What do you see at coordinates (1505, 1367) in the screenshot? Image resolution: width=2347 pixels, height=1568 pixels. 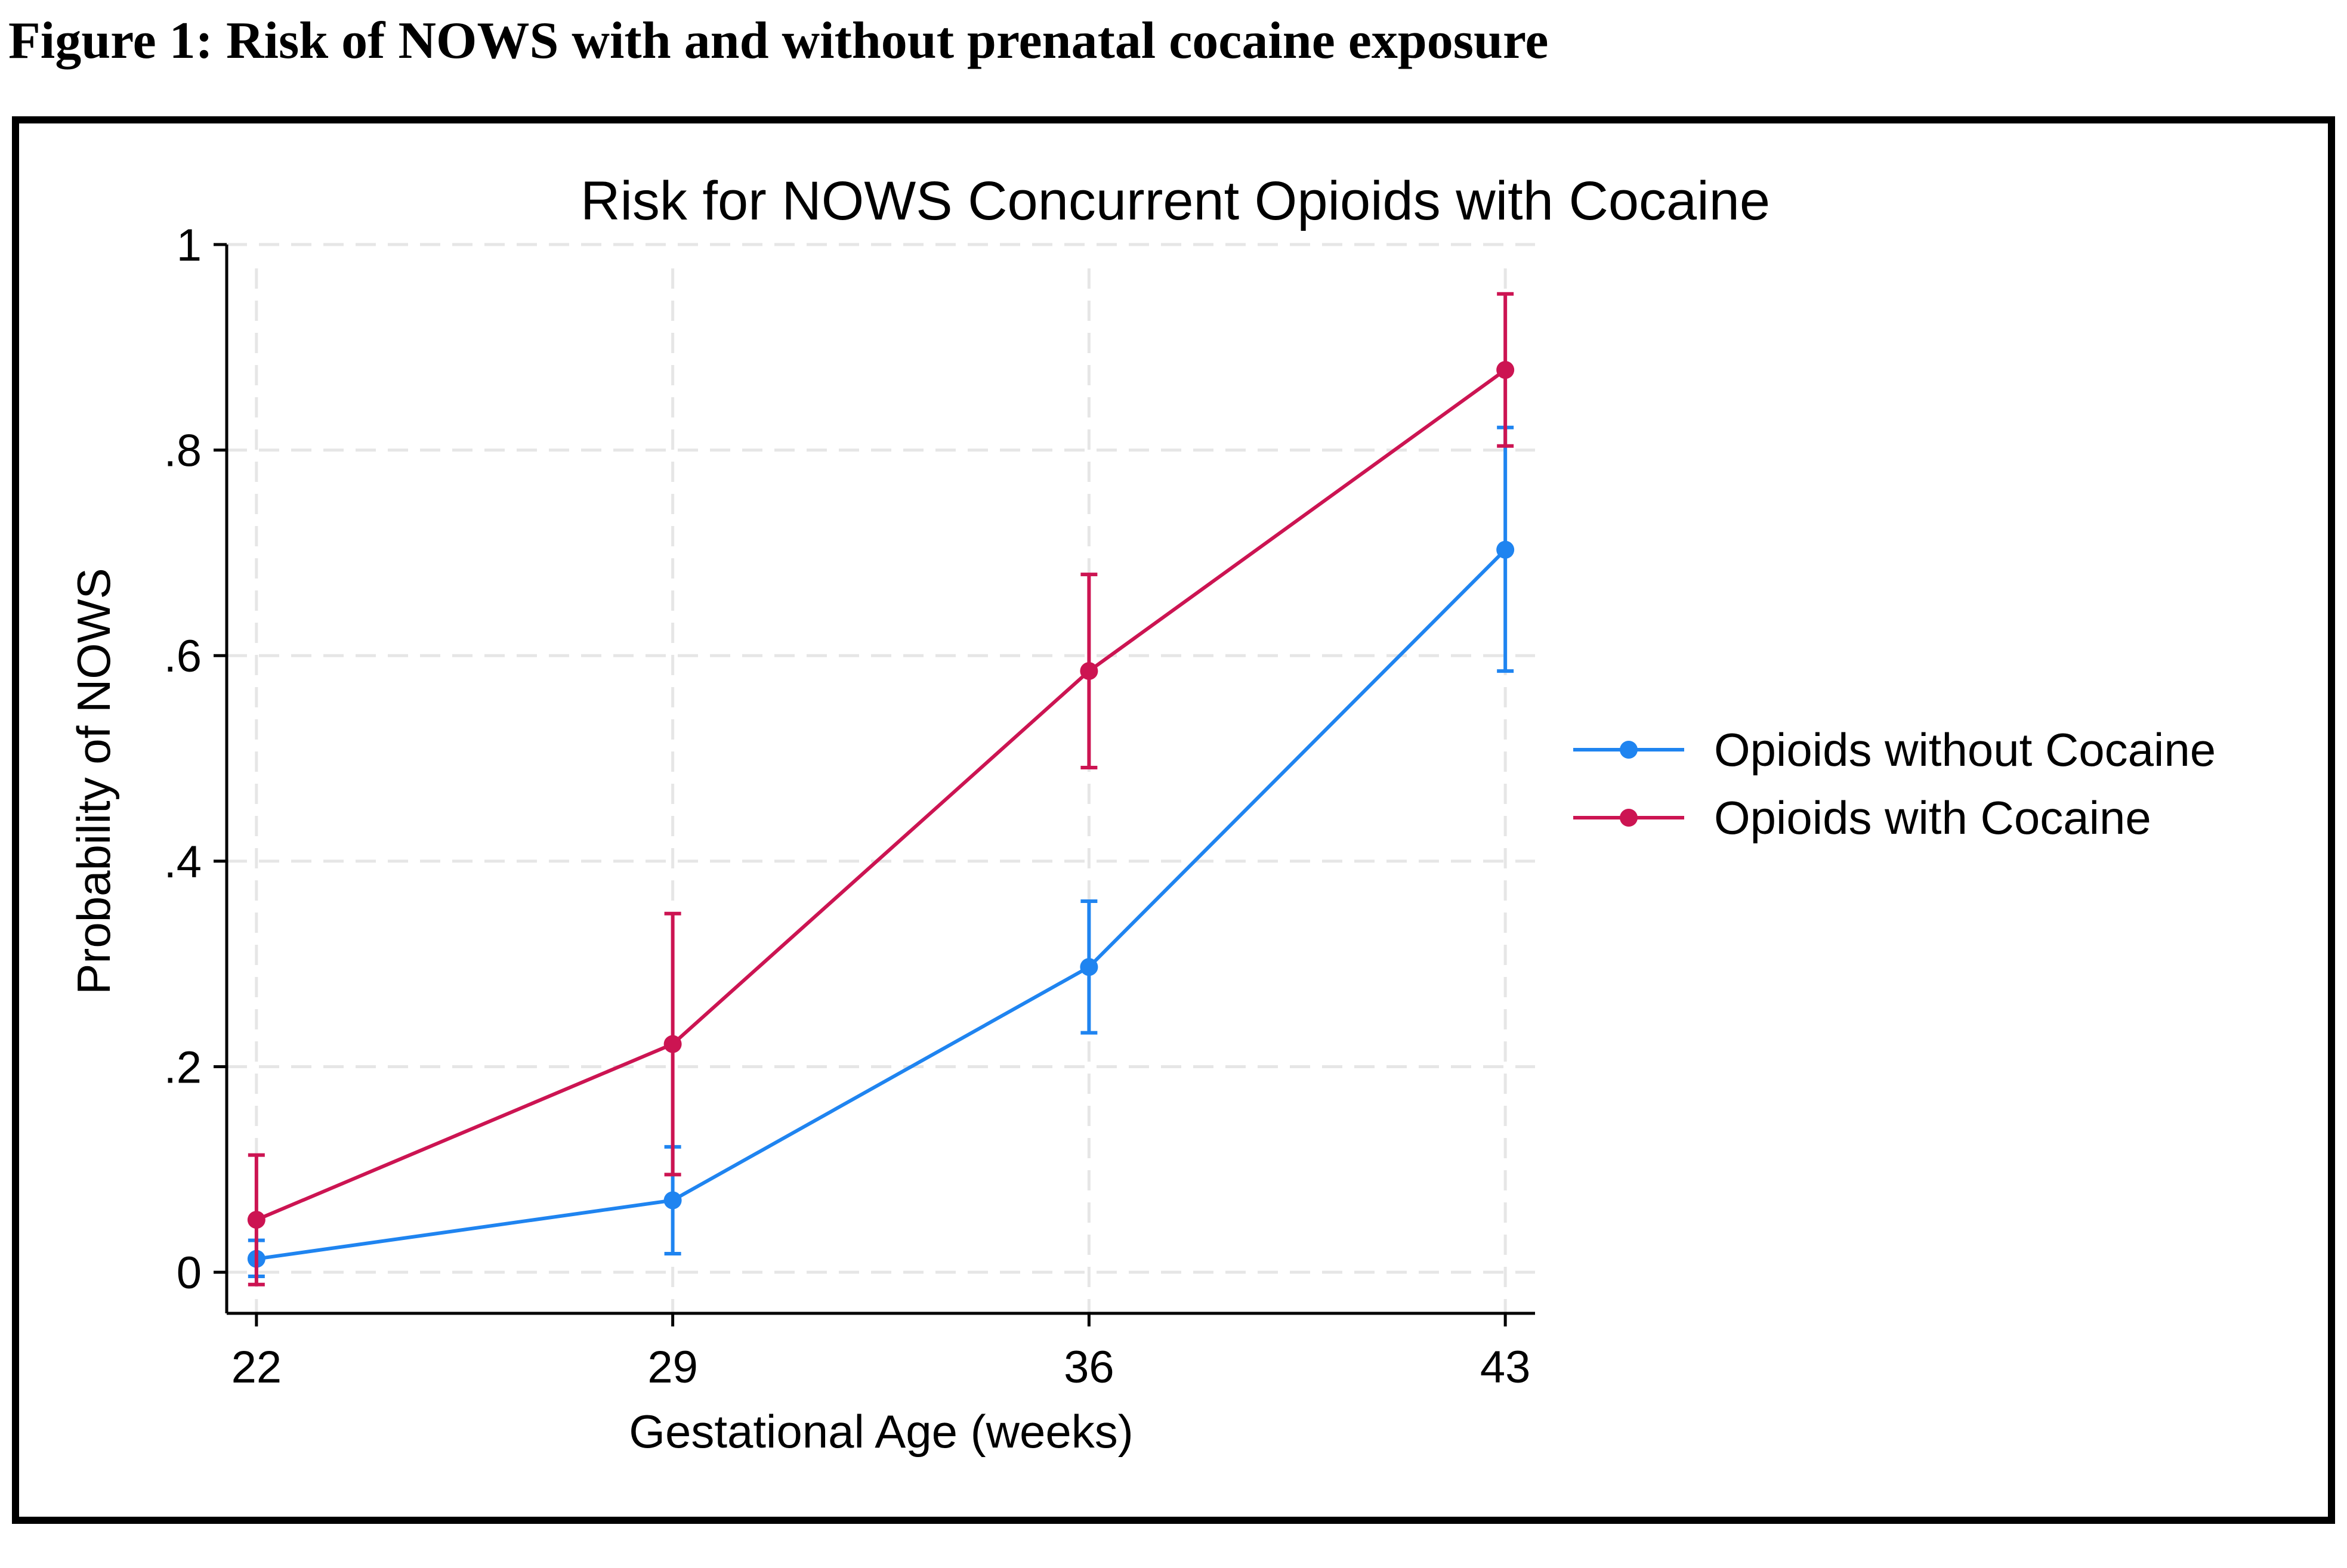 I see `x-tick-label: 43` at bounding box center [1505, 1367].